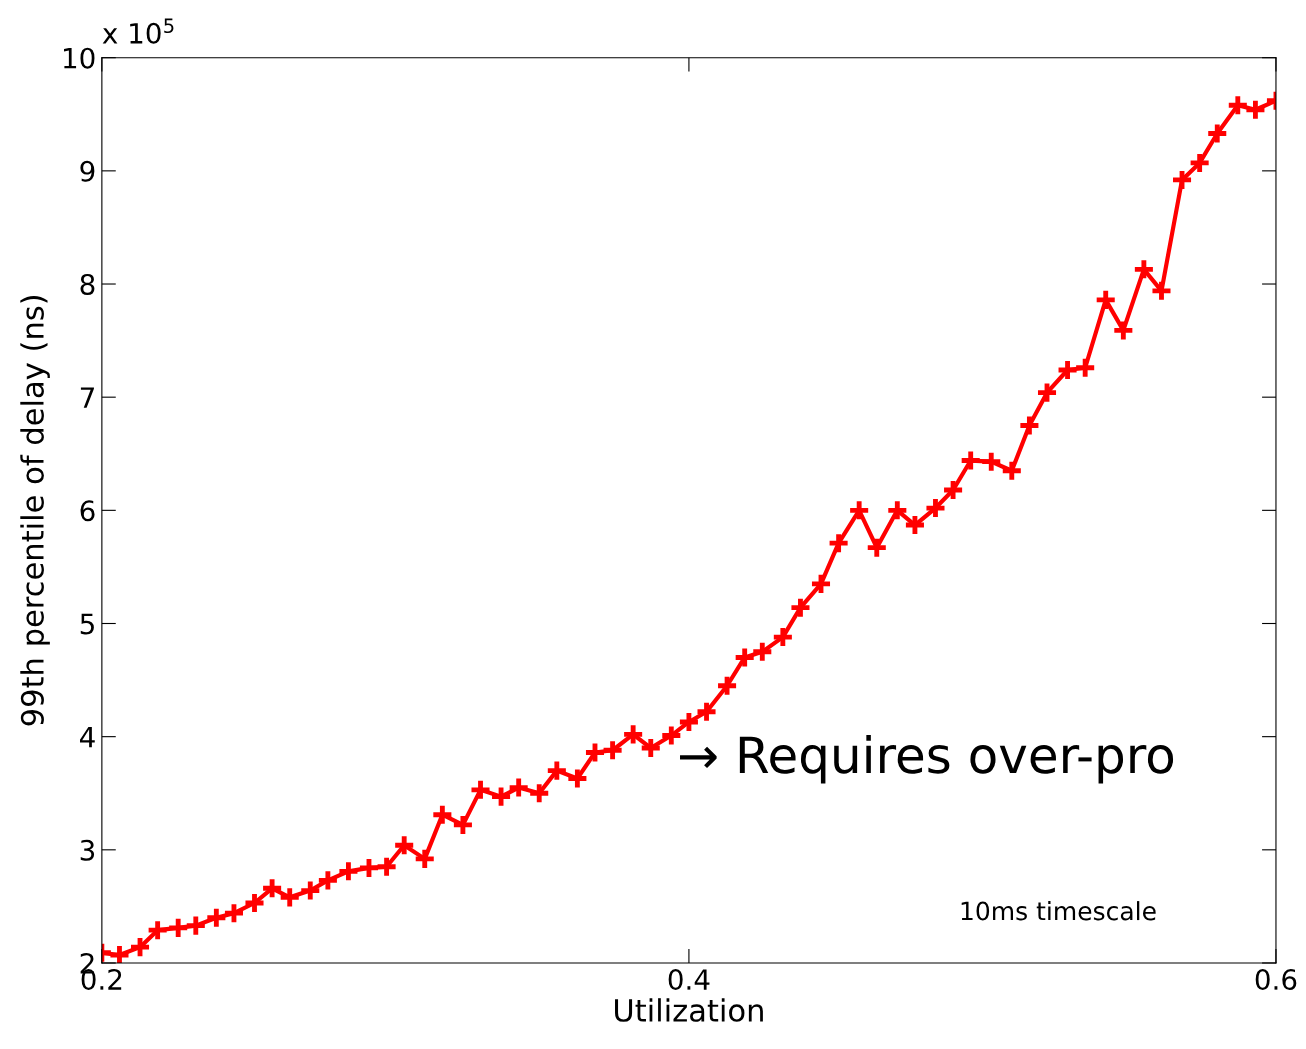 The image size is (1306, 1049). I want to click on y-tick-label: 3, so click(87, 850).